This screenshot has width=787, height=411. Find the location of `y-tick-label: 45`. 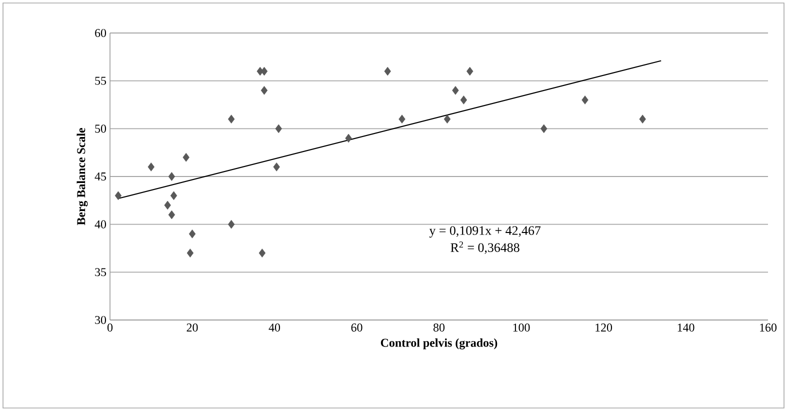

y-tick-label: 45 is located at coordinates (100, 176).